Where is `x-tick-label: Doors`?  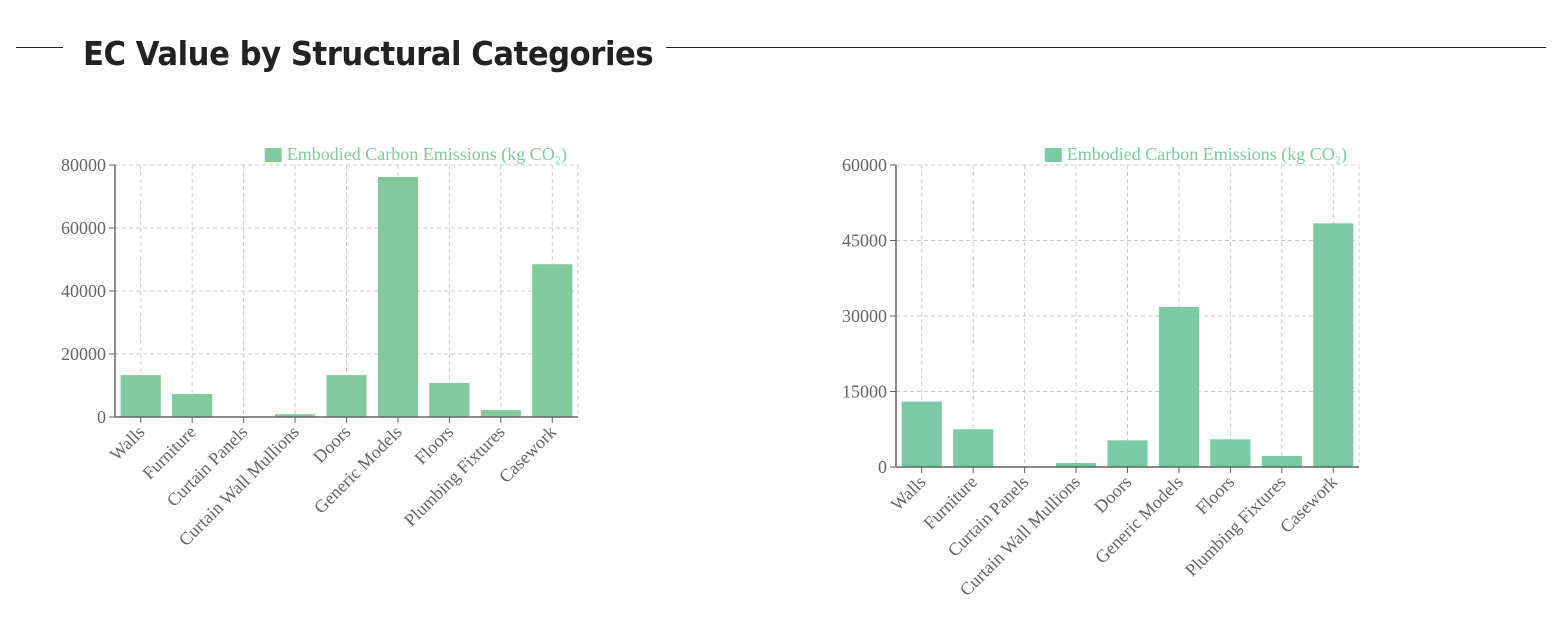 x-tick-label: Doors is located at coordinates (1112, 494).